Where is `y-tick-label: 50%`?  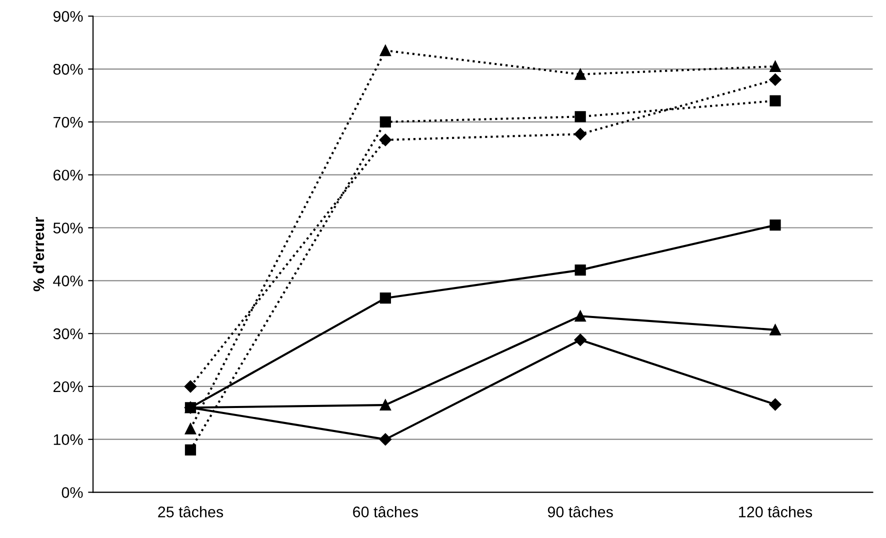
y-tick-label: 50% is located at coordinates (68, 228).